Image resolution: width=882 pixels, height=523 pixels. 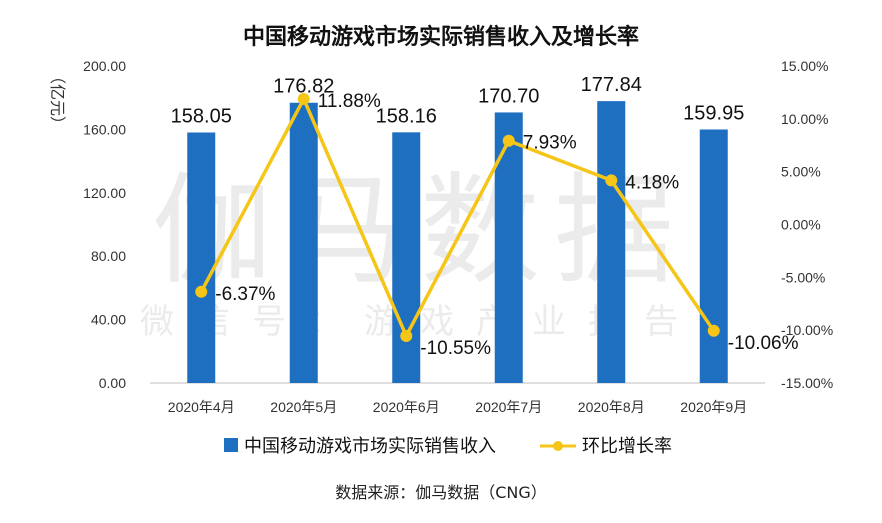 What do you see at coordinates (57, 100) in the screenshot?
I see `y-axis-left-label: （亿元）` at bounding box center [57, 100].